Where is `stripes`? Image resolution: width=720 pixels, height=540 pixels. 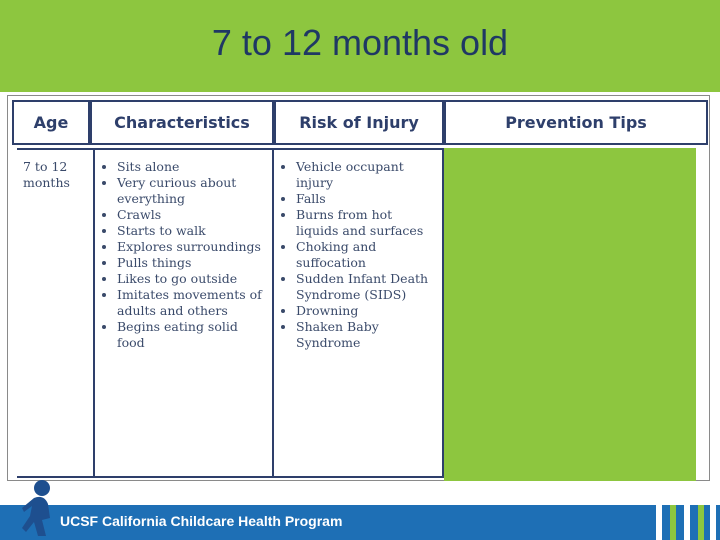 stripes is located at coordinates (686, 522).